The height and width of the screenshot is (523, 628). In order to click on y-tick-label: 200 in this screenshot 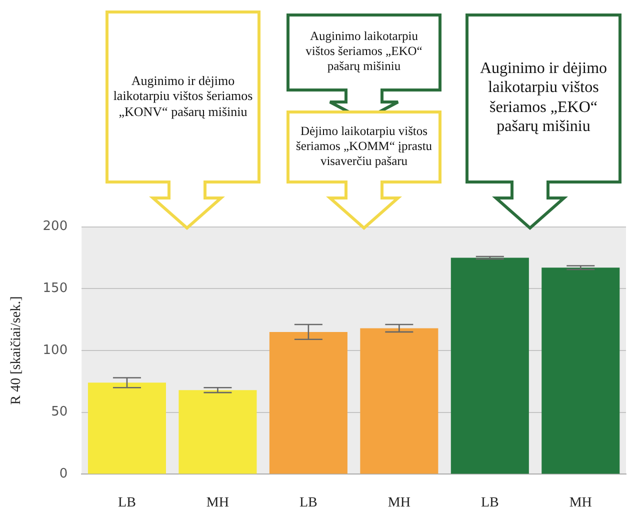, I will do `click(55, 226)`.